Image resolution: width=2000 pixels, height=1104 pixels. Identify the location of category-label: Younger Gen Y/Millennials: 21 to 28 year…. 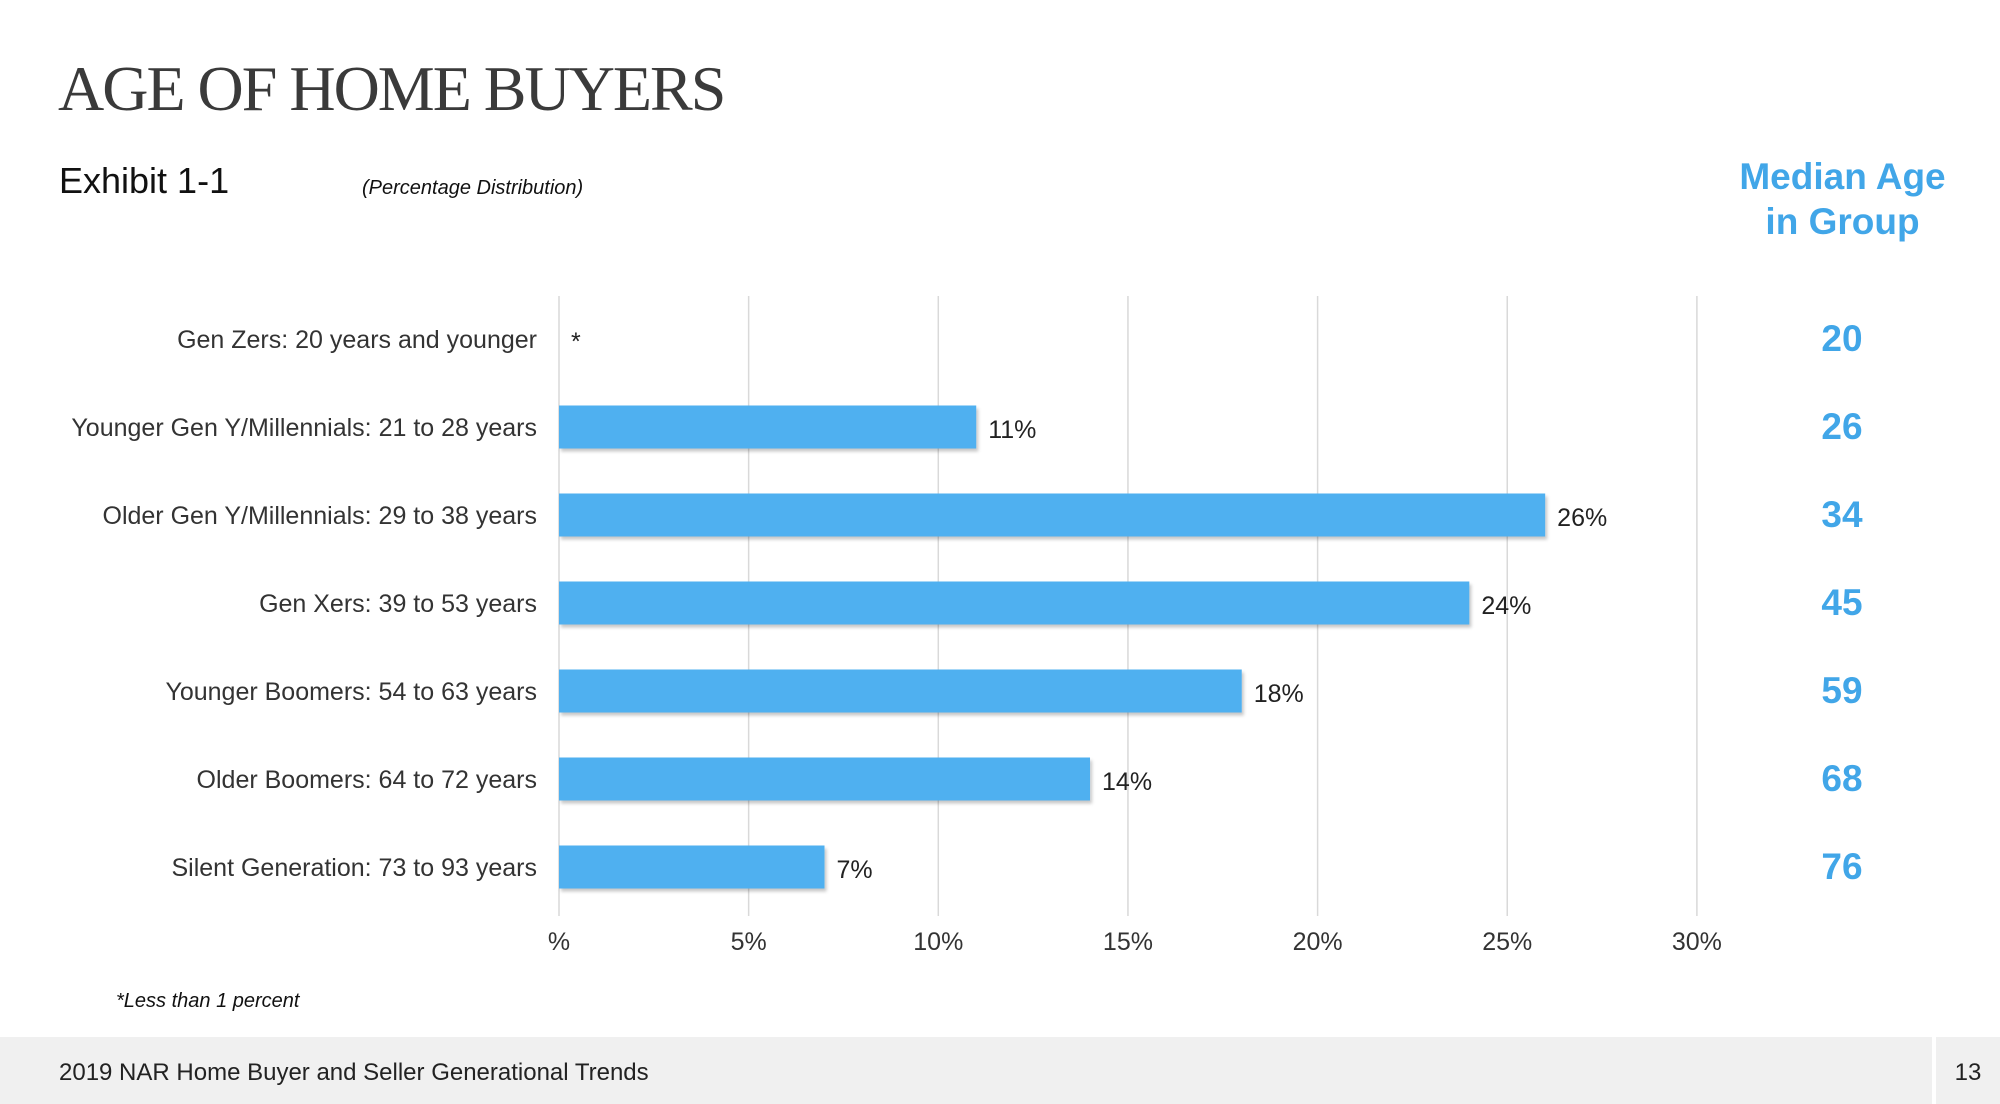
(304, 428).